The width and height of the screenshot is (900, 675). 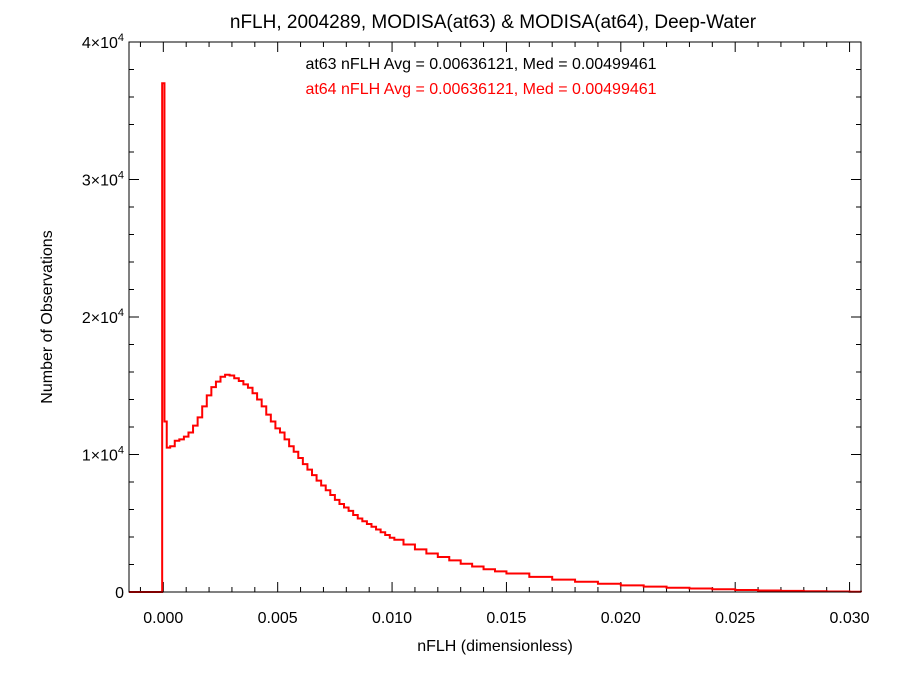 I want to click on x-axis-label: nFLH (dimensionless), so click(x=495, y=646).